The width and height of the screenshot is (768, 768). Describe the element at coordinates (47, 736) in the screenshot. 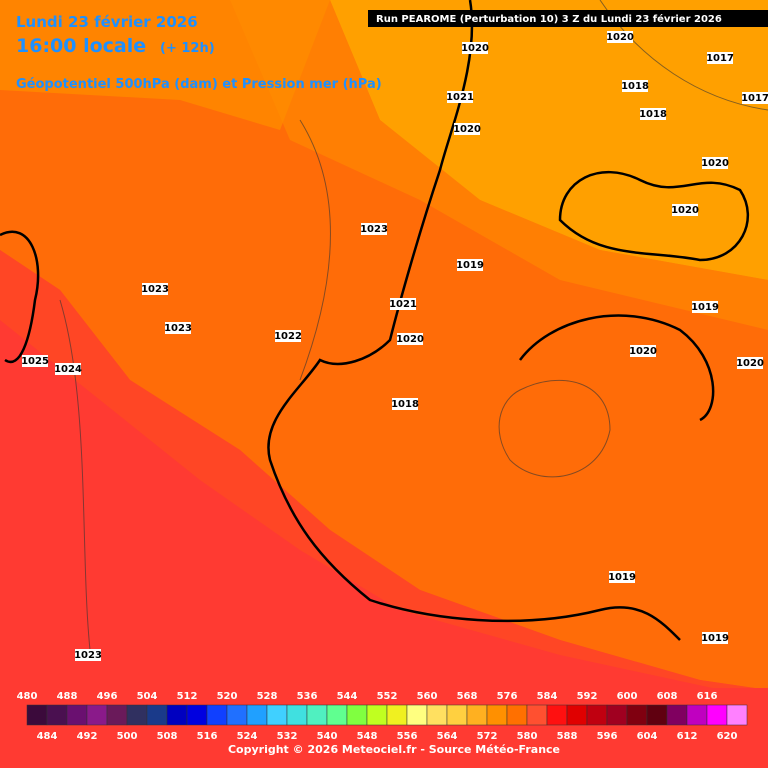

I see `legend-bottom-label: 484` at that location.